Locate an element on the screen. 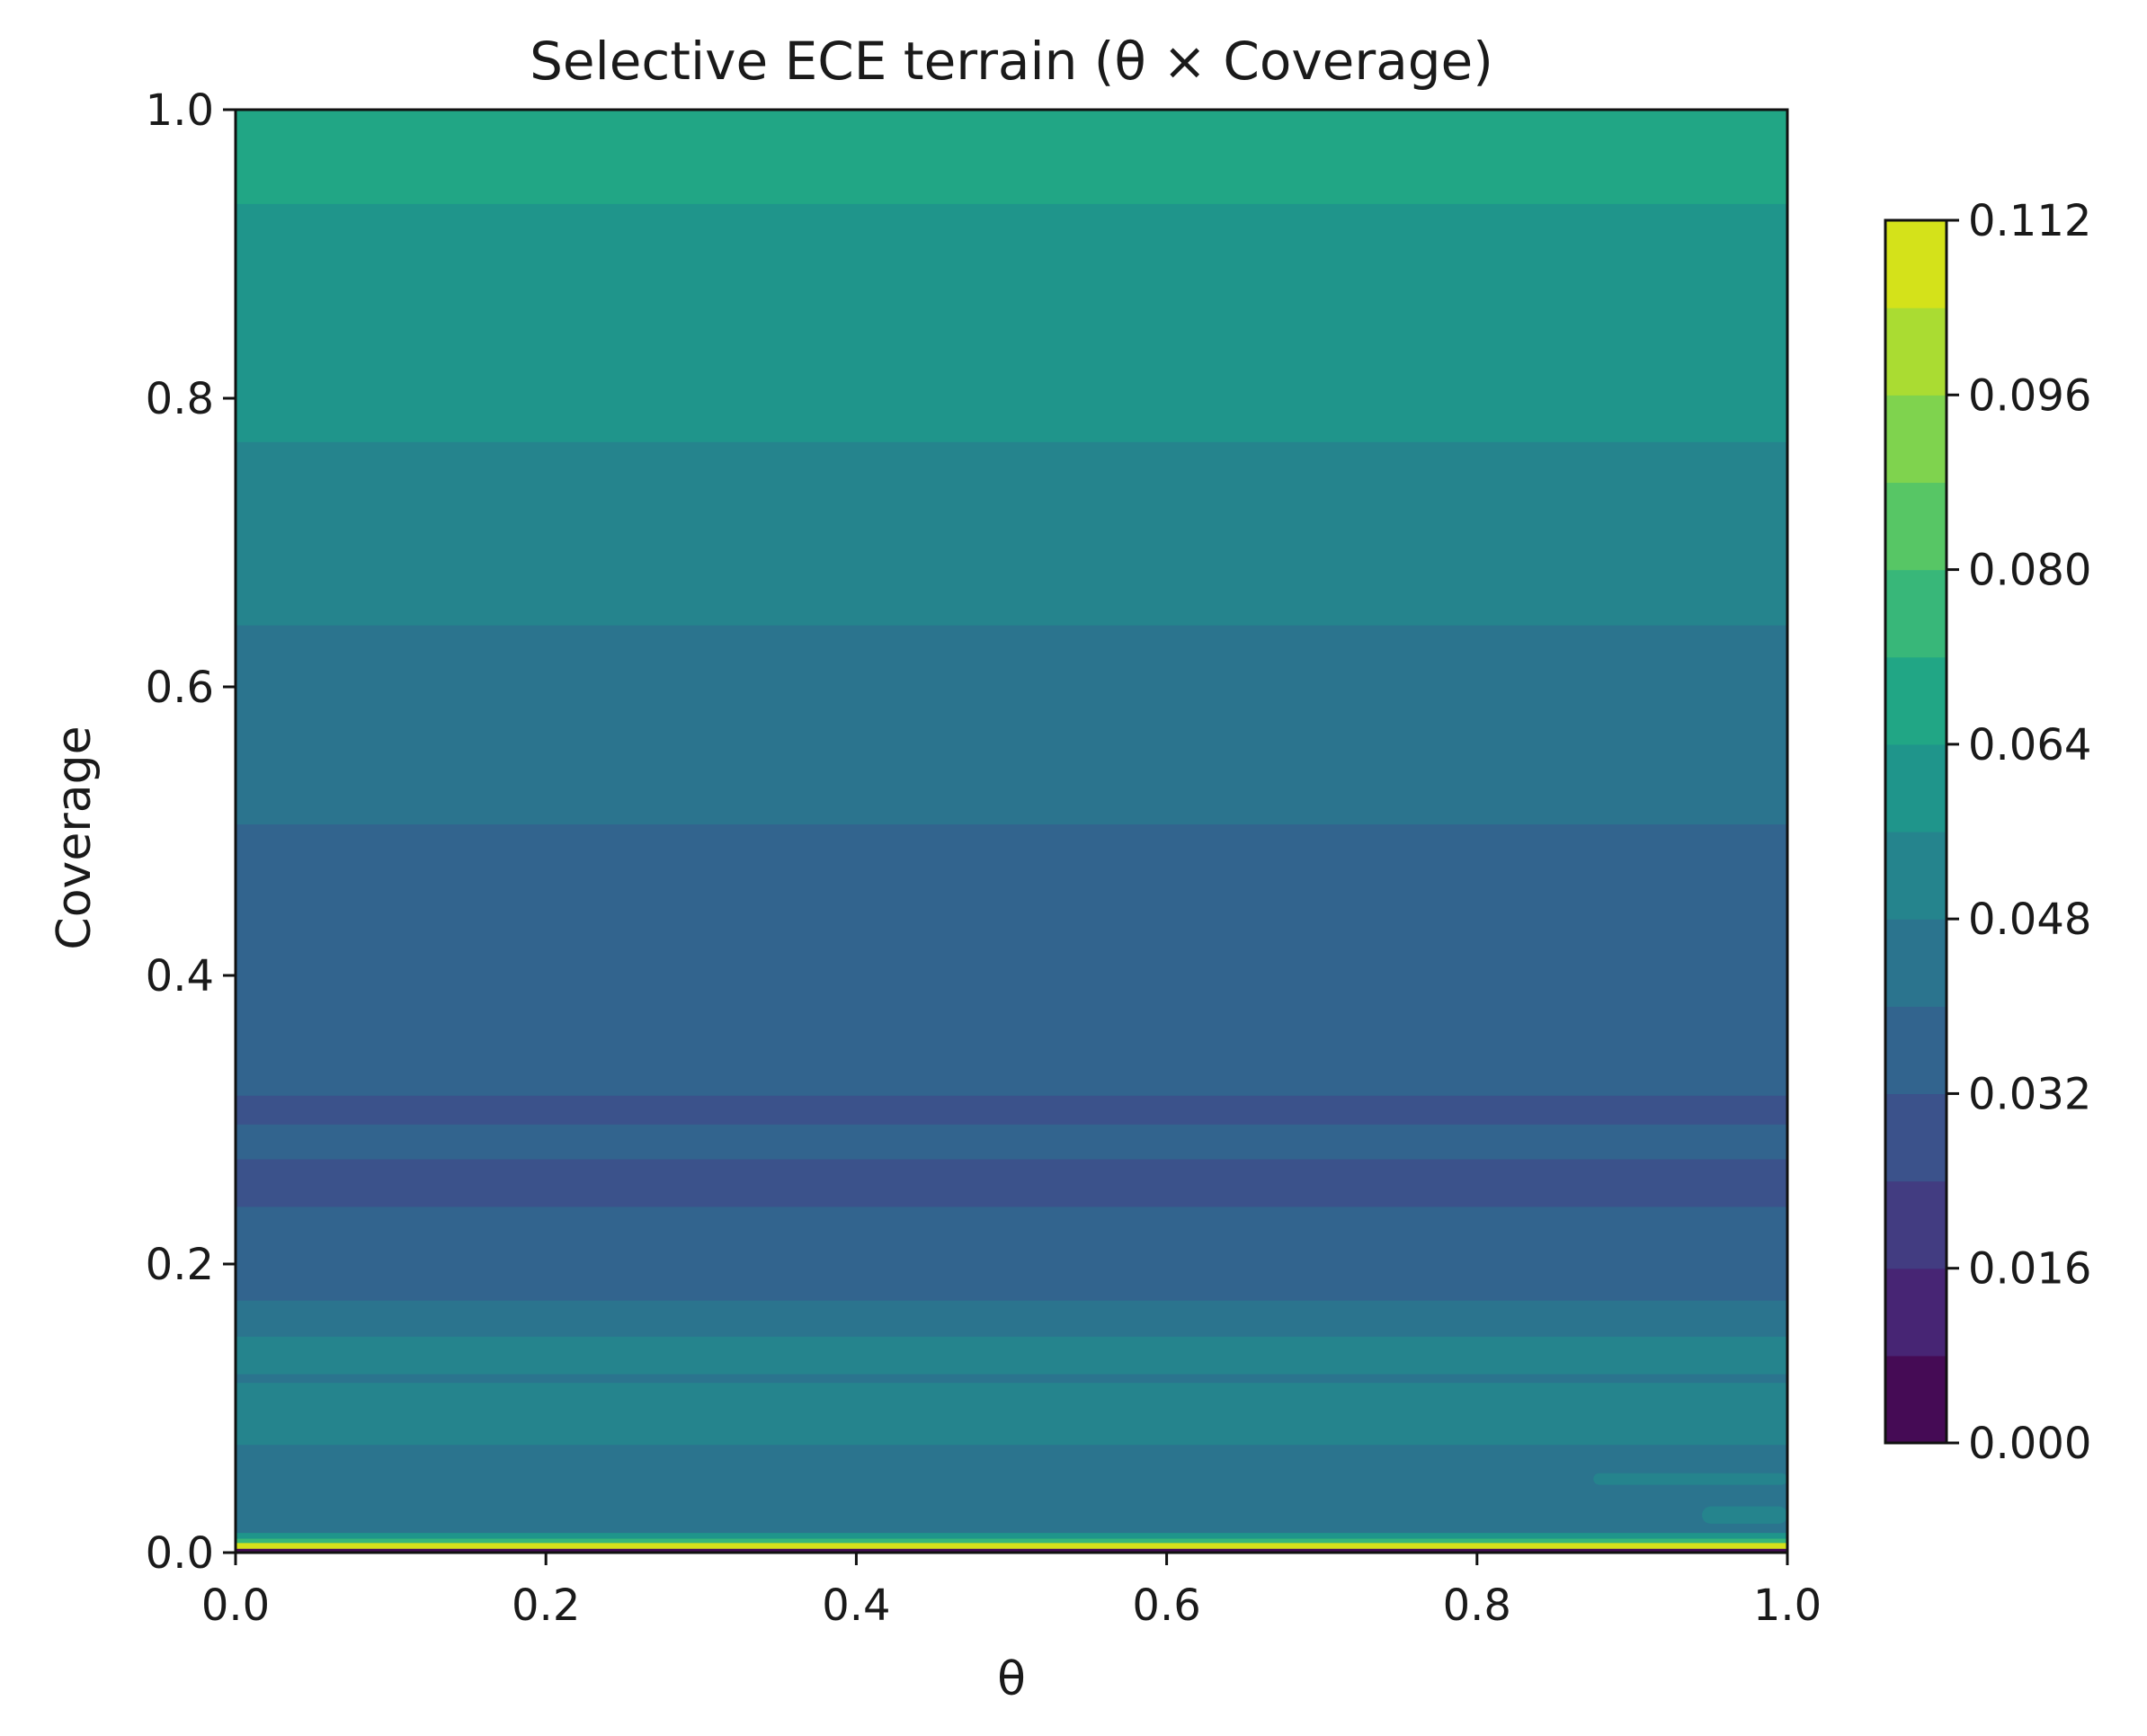  y-tick-label-5: 1.0 is located at coordinates (180, 110).